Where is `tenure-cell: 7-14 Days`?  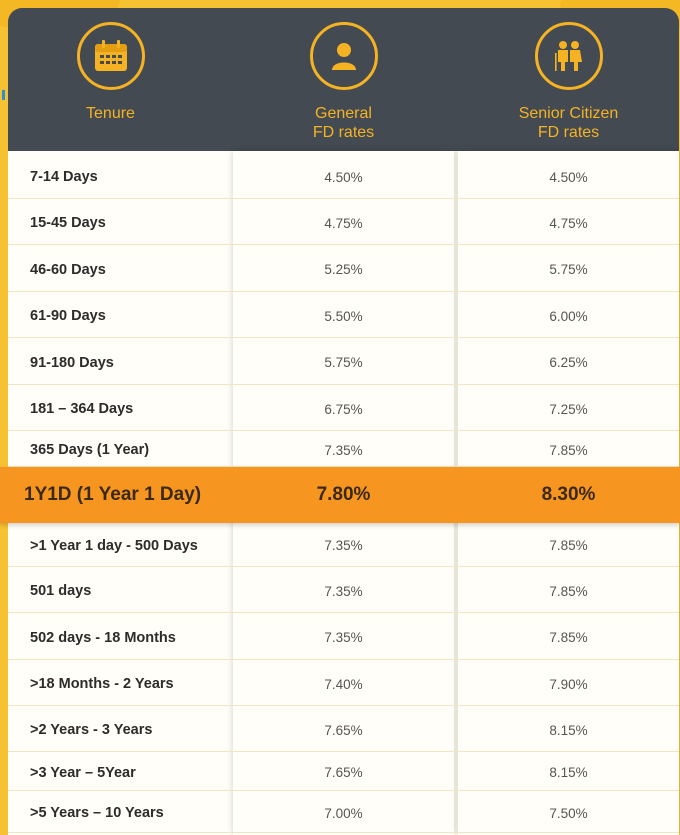
tenure-cell: 7-14 Days is located at coordinates (64, 177).